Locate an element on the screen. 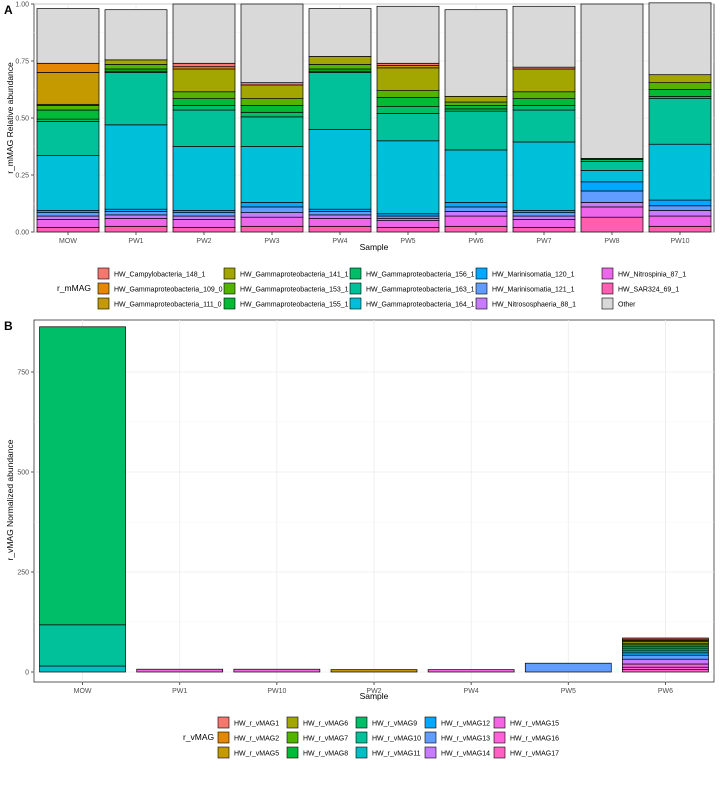 The height and width of the screenshot is (786, 720). panel-a-bar-segment: PW5 — HW_Gammaproteobacteria_164_1: 0.32 is located at coordinates (408, 177).